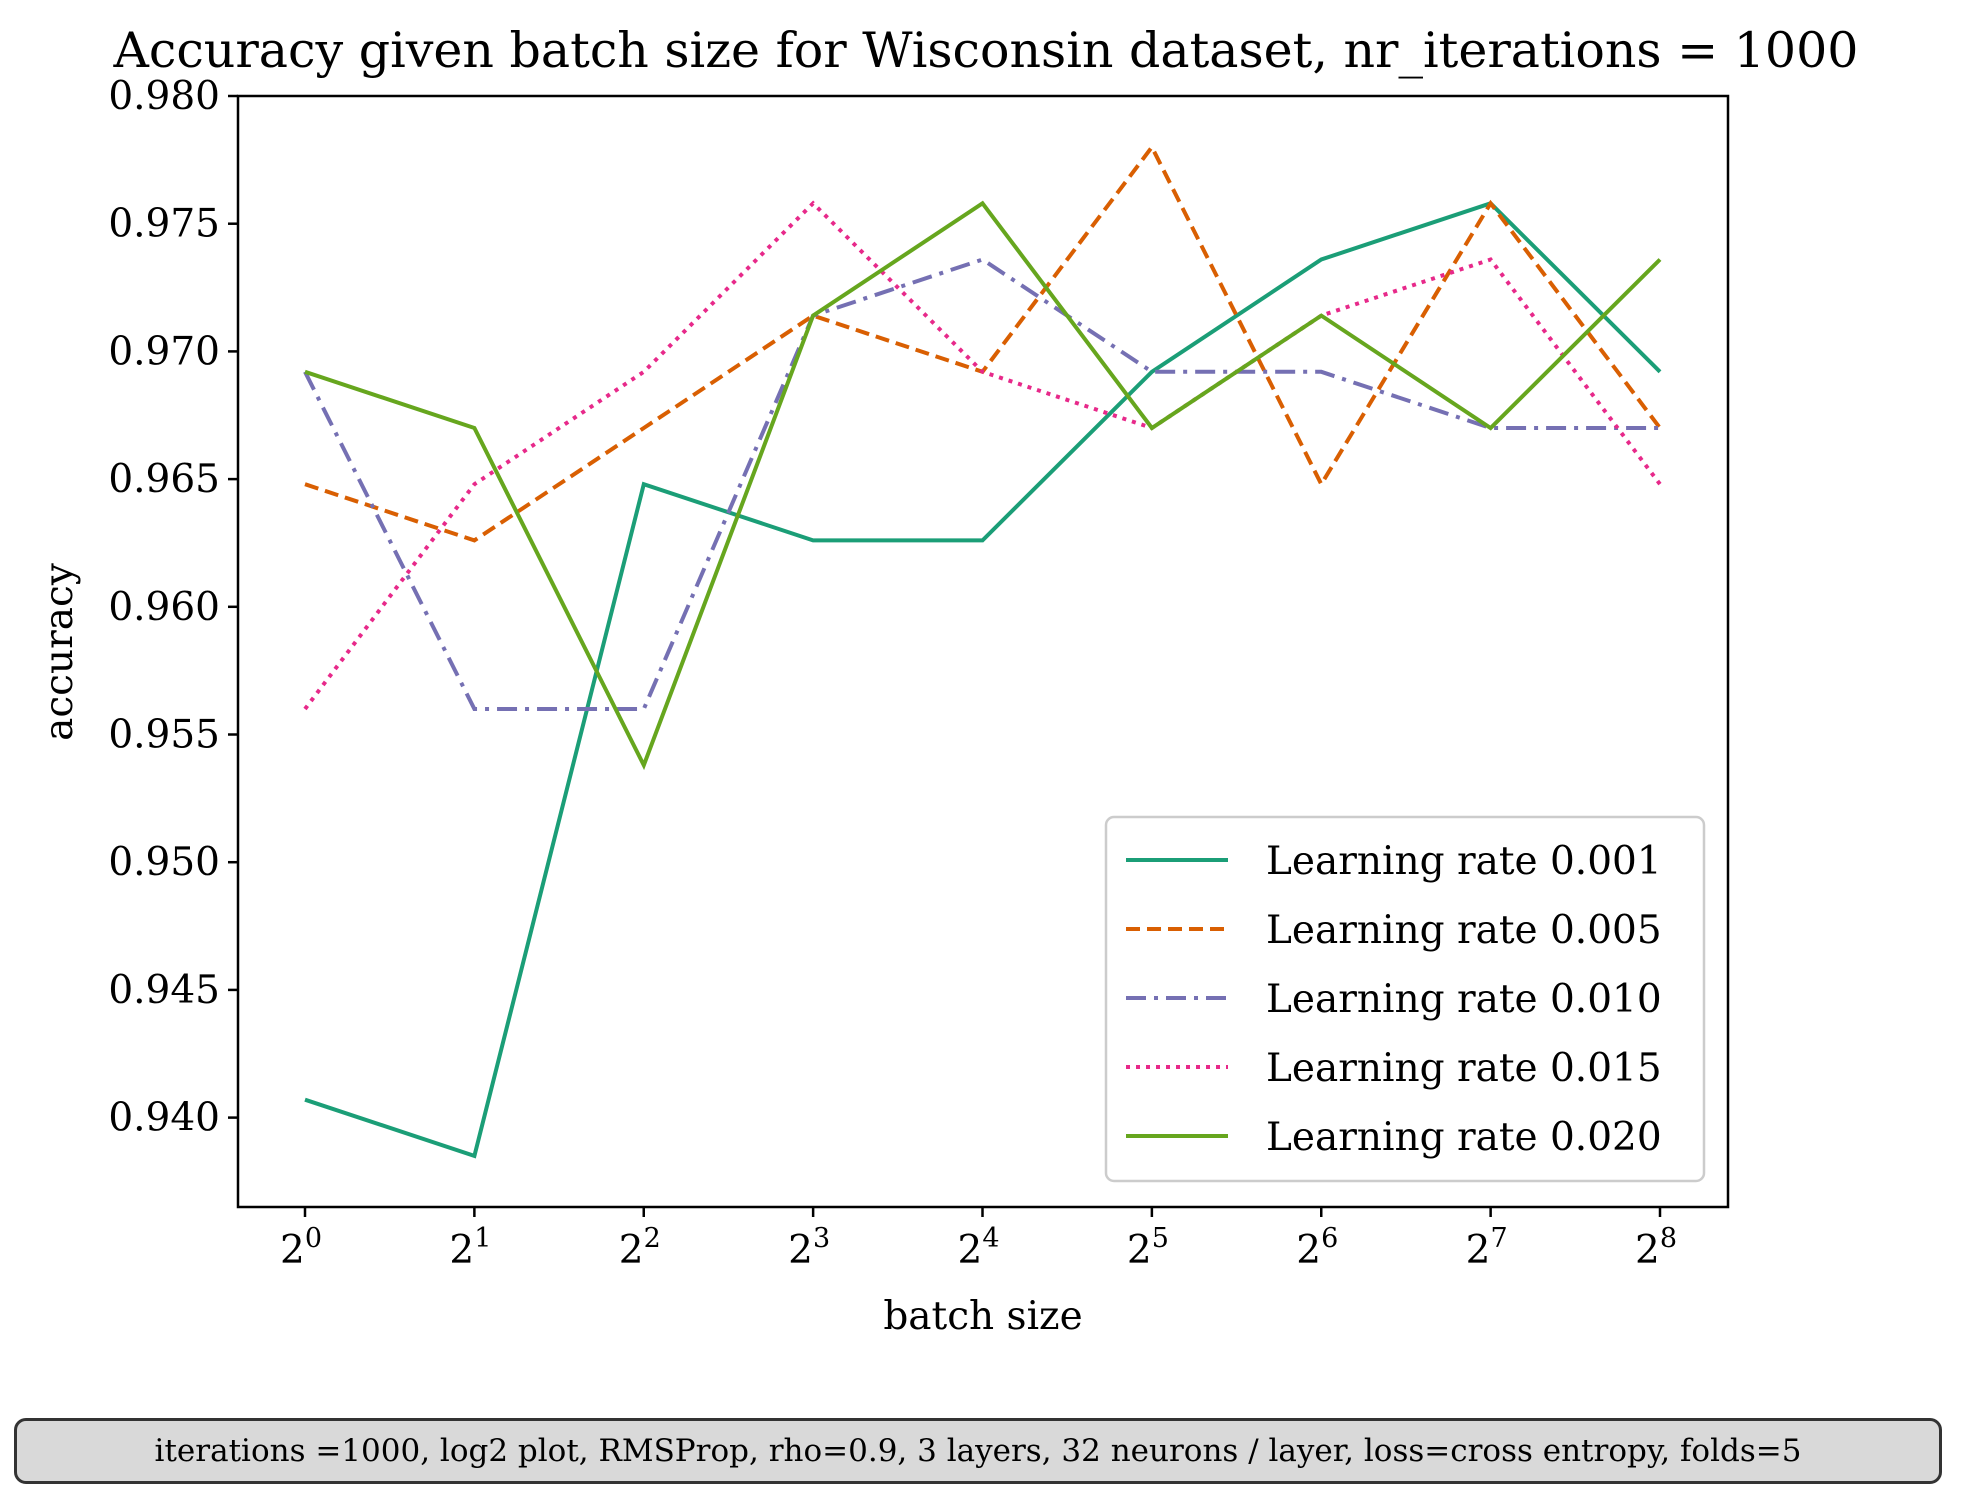 This screenshot has width=1961, height=1498. What do you see at coordinates (482, 1238) in the screenshot?
I see `x-tick-exponent: 1` at bounding box center [482, 1238].